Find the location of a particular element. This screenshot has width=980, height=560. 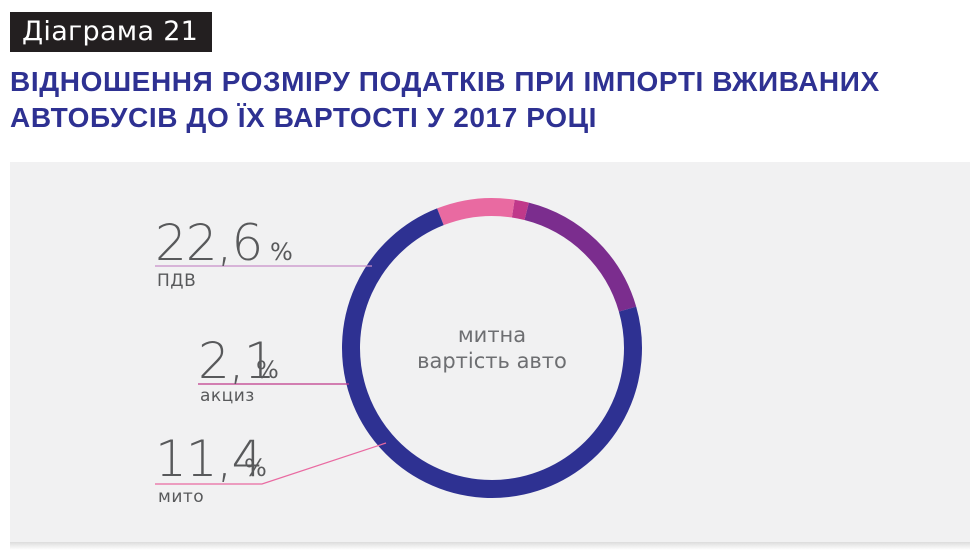

center-label-line-1: митна is located at coordinates (492, 335).